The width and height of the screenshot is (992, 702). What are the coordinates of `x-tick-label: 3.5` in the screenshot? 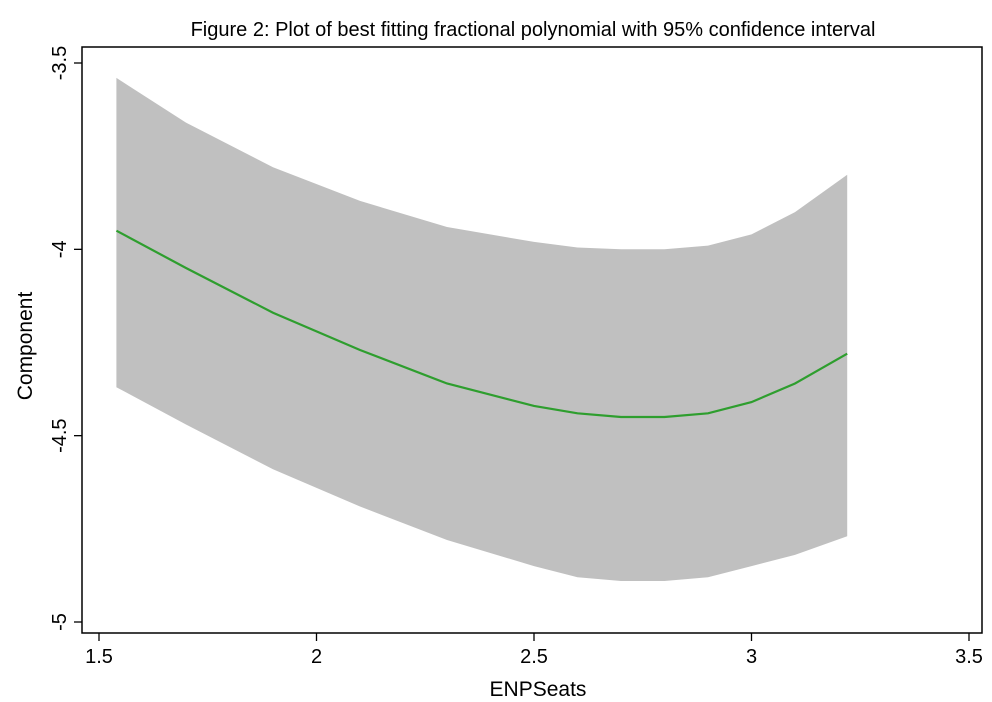 It's located at (969, 657).